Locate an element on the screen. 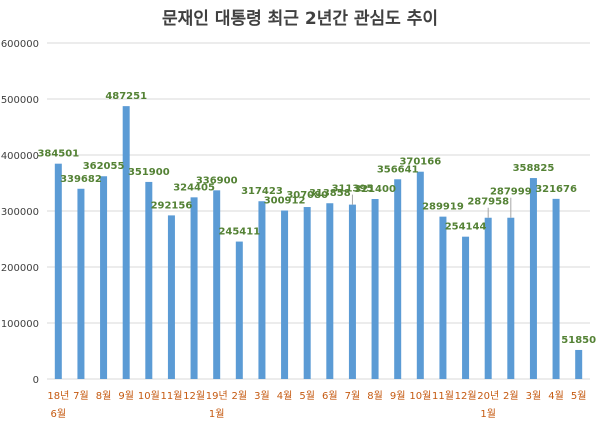 This screenshot has width=600, height=425. y-tick-label: 500000 is located at coordinates (20, 100).